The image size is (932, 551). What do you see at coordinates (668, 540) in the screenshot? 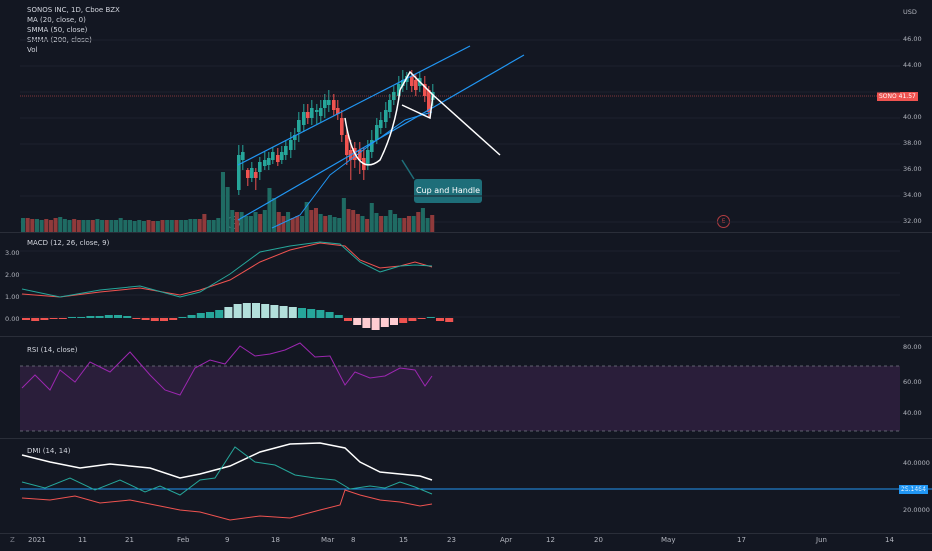
I see `time-tick: May` at bounding box center [668, 540].